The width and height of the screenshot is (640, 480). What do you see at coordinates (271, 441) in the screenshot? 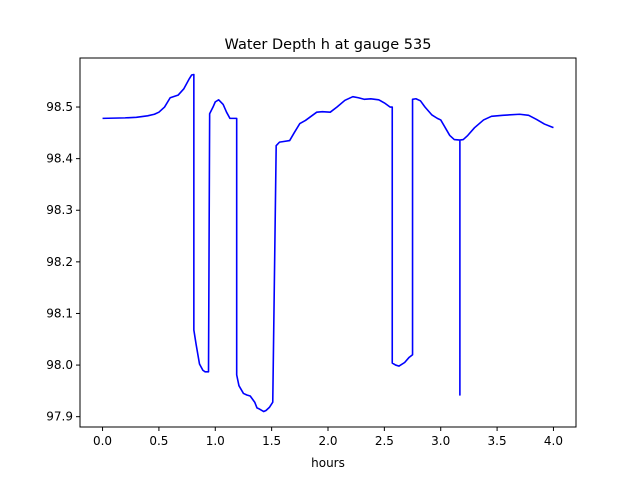
I see `x-tick-label: 1.5` at bounding box center [271, 441].